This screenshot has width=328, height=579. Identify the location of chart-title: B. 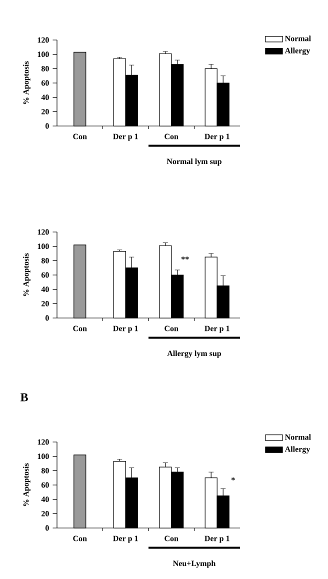
(24, 397).